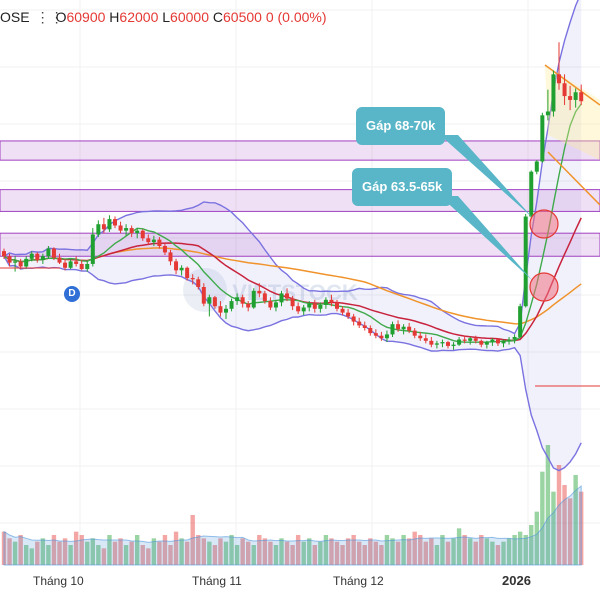  I want to click on flag-upper-line, so click(572, 85).